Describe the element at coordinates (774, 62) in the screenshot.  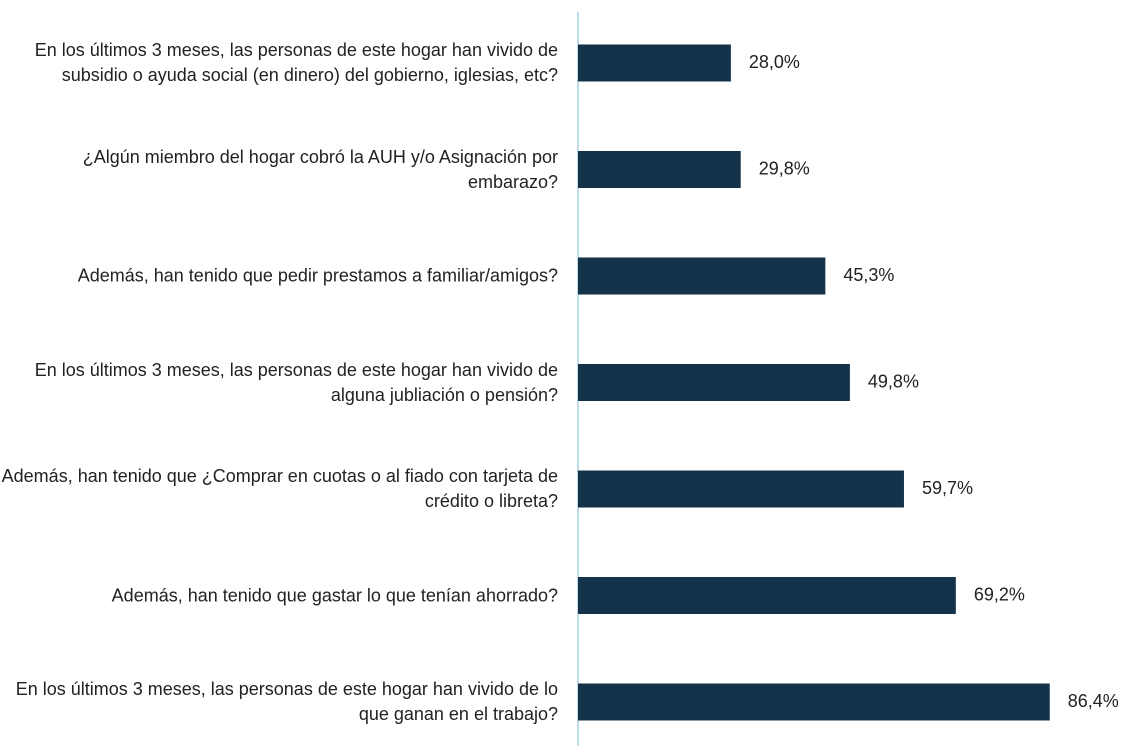
I see `value-label: 28,0%` at that location.